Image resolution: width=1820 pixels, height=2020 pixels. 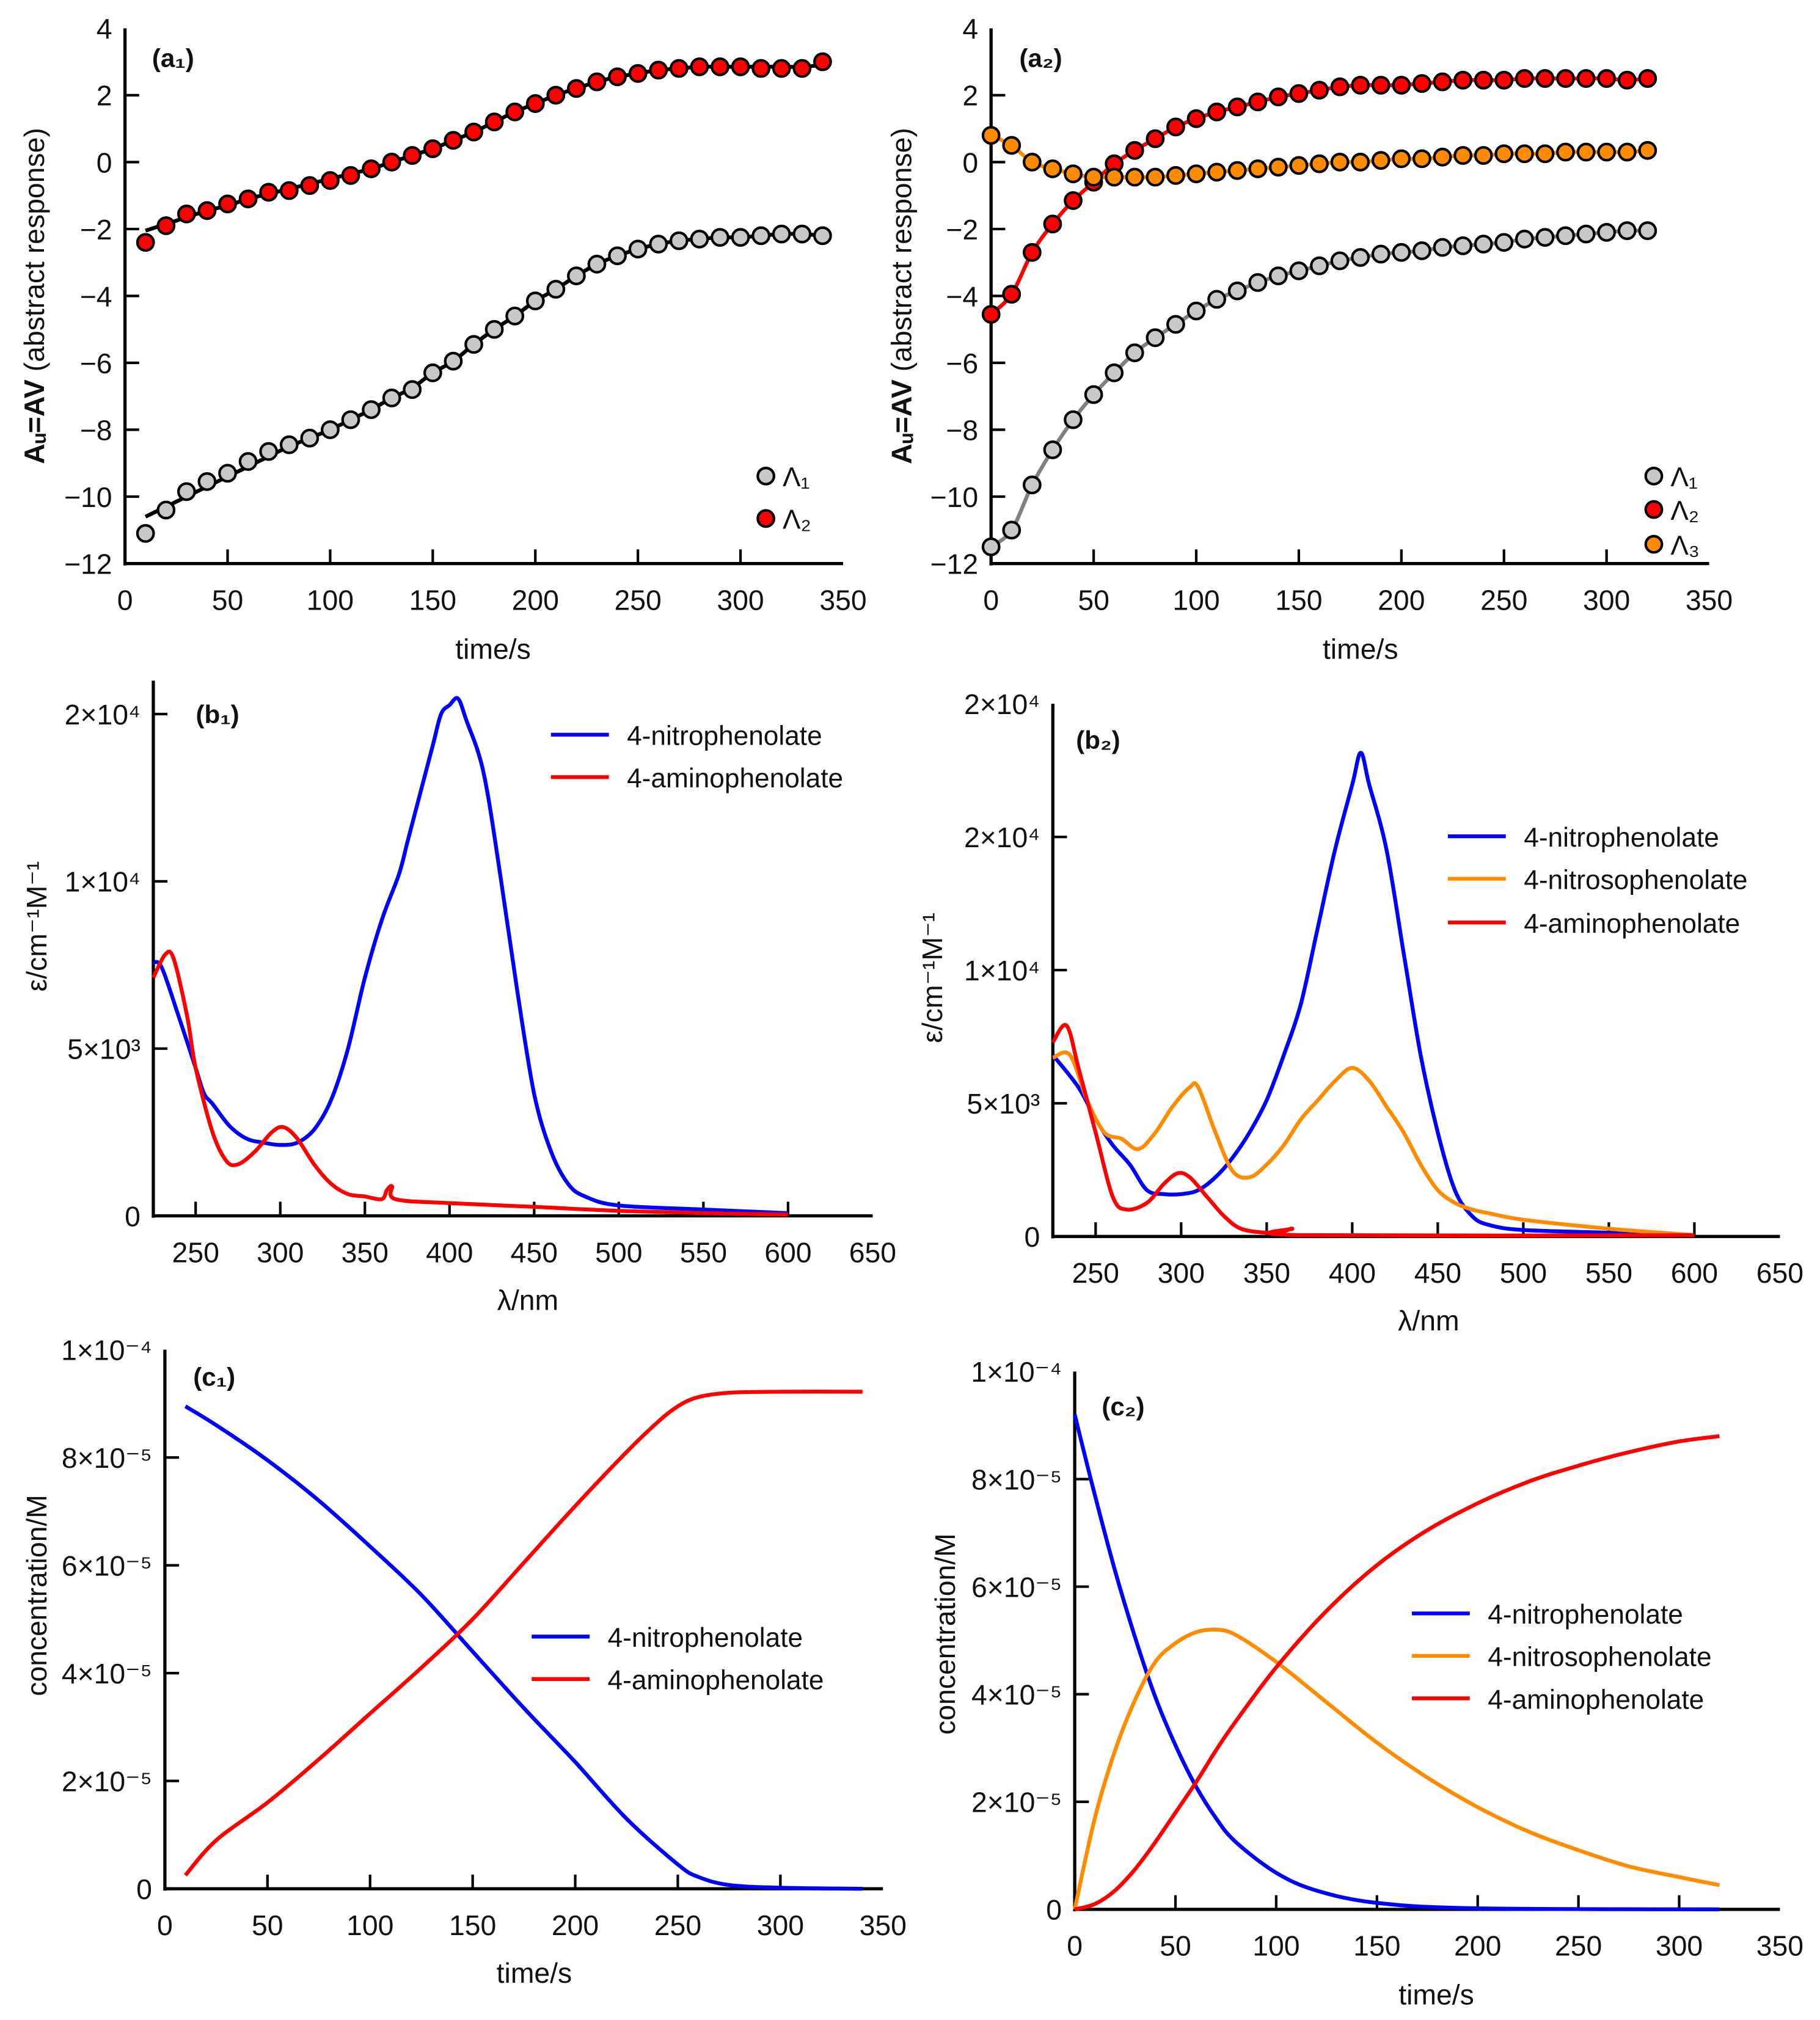 I want to click on x-tick-label: 250, so click(x=195, y=1252).